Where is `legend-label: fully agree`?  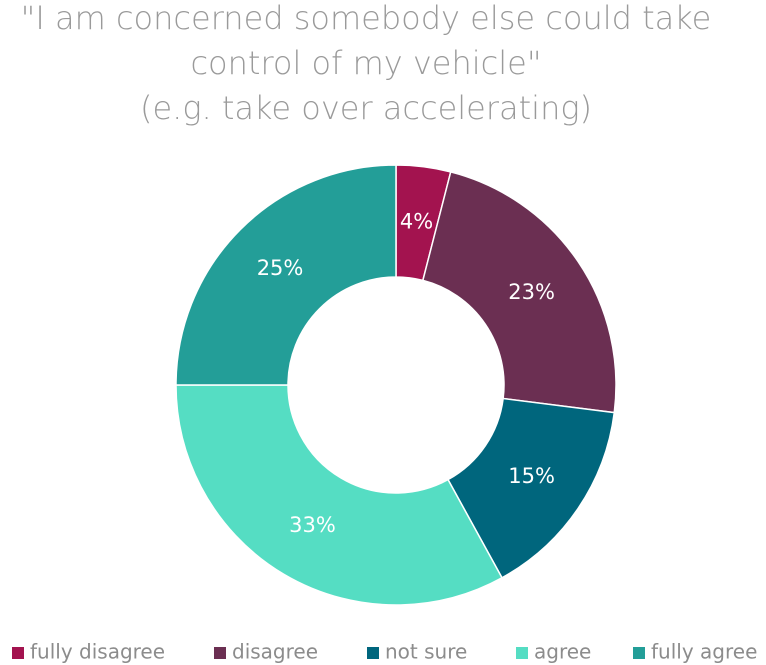
legend-label: fully agree is located at coordinates (704, 652).